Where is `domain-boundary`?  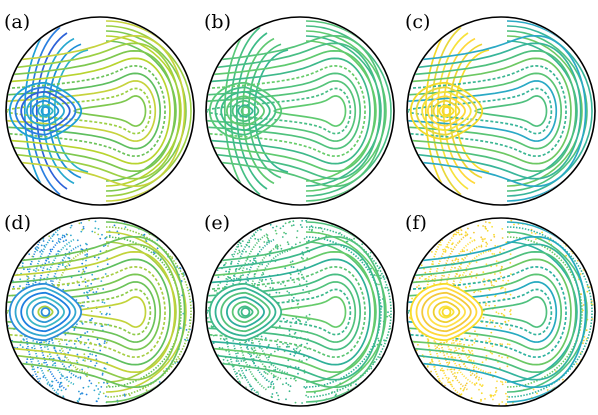
domain-boundary is located at coordinates (300, 111).